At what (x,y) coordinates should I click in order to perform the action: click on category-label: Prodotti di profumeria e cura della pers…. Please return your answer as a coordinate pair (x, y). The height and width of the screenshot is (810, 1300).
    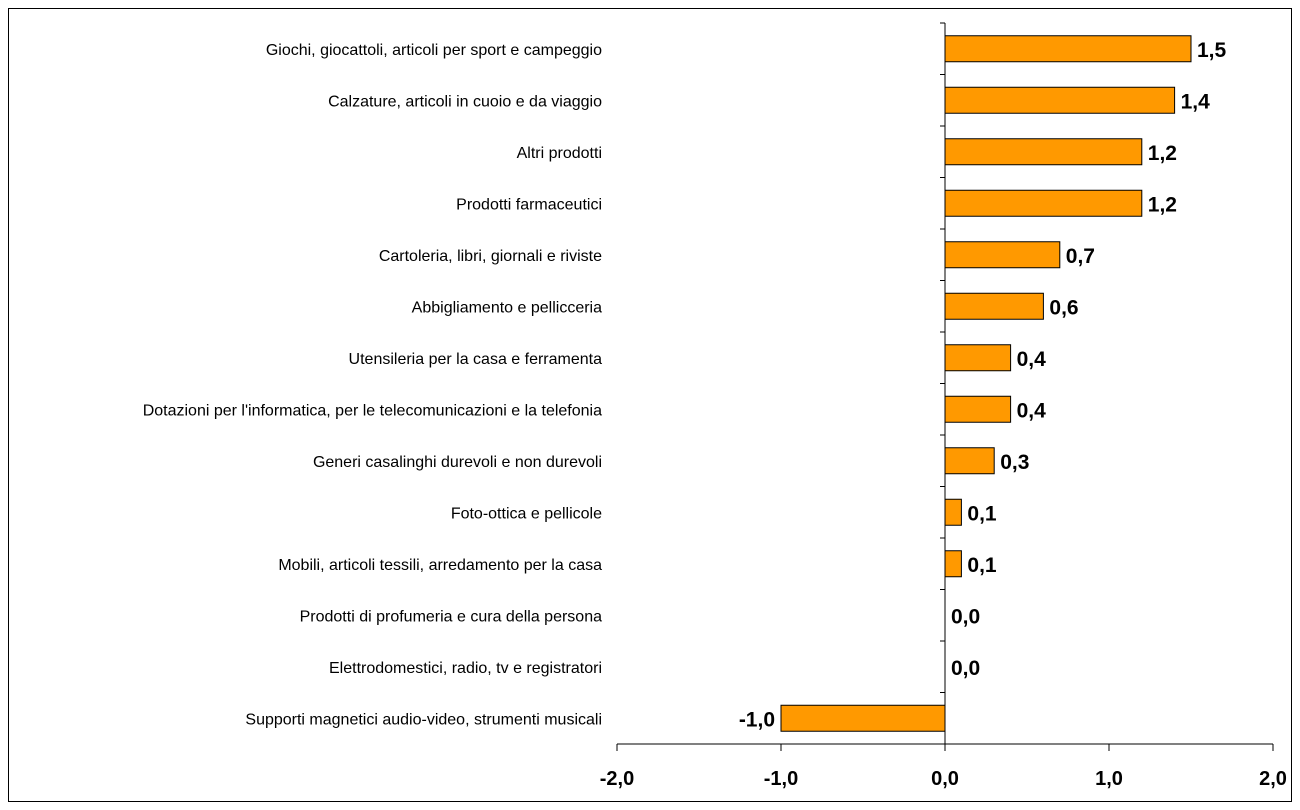
    Looking at the image, I should click on (451, 616).